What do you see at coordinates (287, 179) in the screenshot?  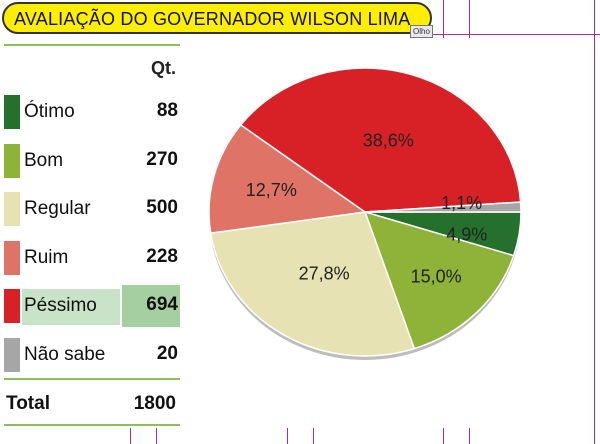 I see `pie-slice-ruim` at bounding box center [287, 179].